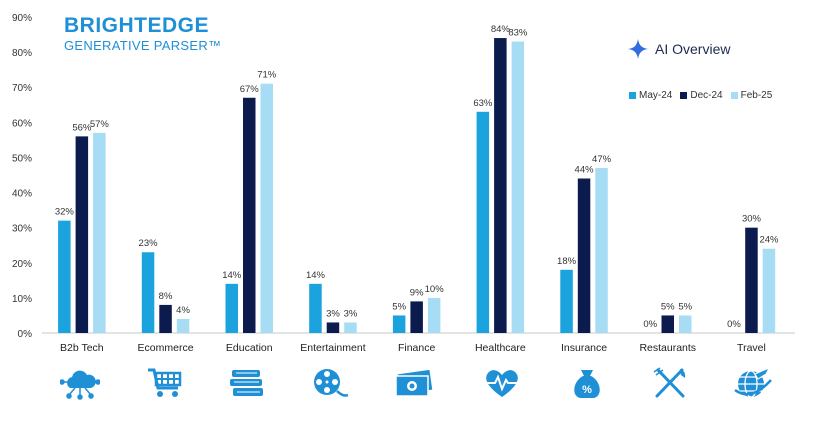 Image resolution: width=818 pixels, height=436 pixels. Describe the element at coordinates (22, 88) in the screenshot. I see `y-tick-label: 70%` at that location.